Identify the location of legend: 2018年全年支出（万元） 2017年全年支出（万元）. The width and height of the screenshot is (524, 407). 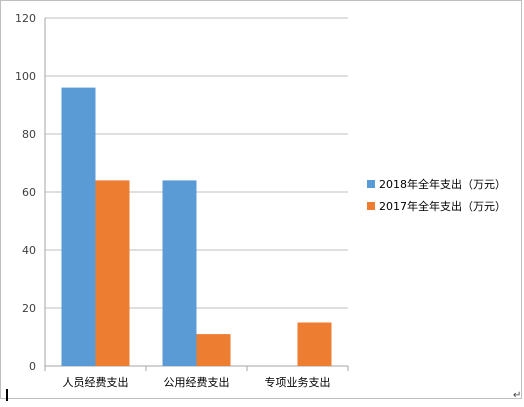
(436, 195).